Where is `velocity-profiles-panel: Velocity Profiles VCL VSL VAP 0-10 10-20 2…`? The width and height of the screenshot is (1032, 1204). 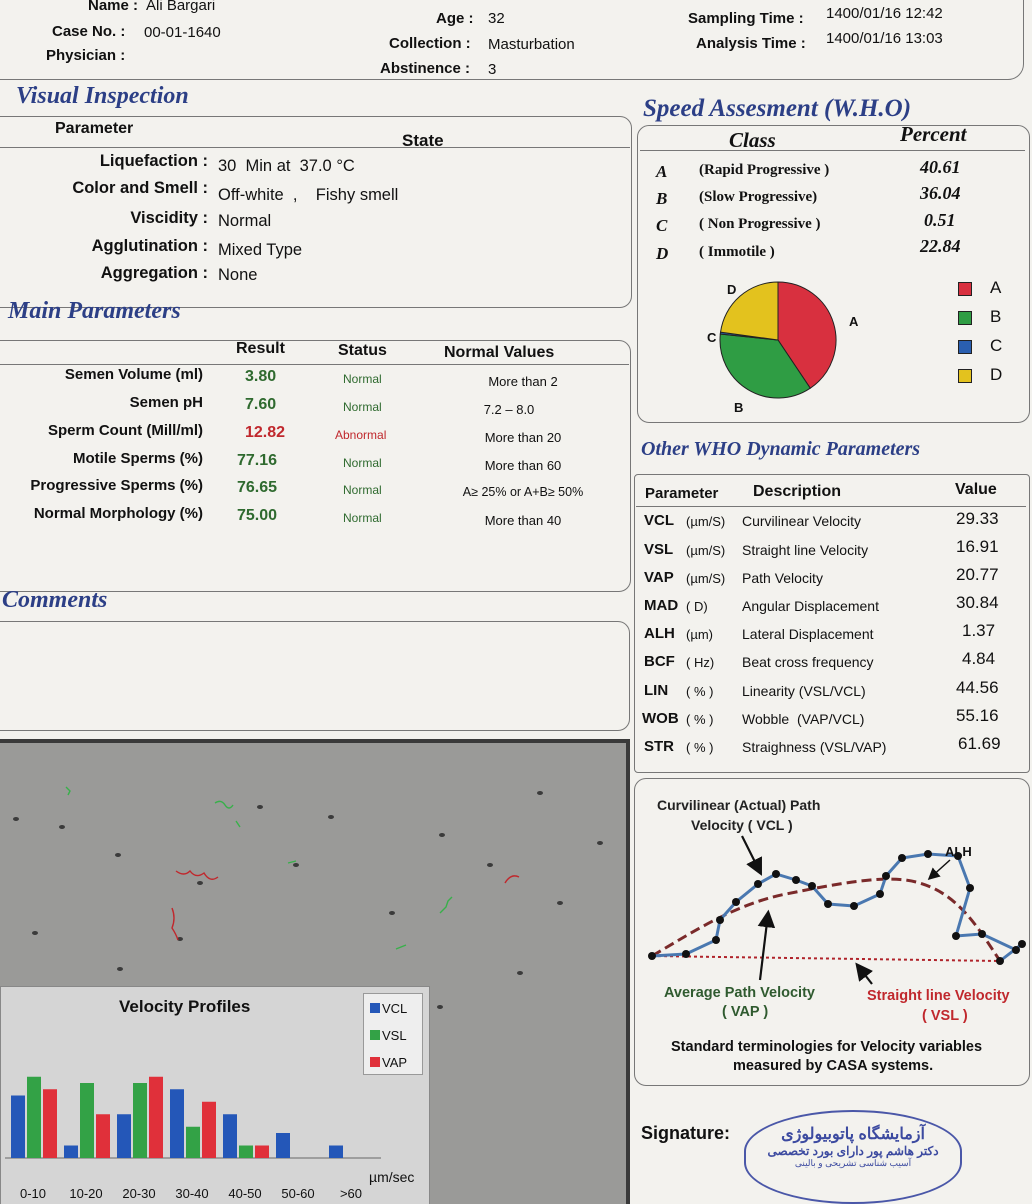
velocity-profiles-panel: Velocity Profiles VCL VSL VAP 0-10 10-20 2… is located at coordinates (215, 1095).